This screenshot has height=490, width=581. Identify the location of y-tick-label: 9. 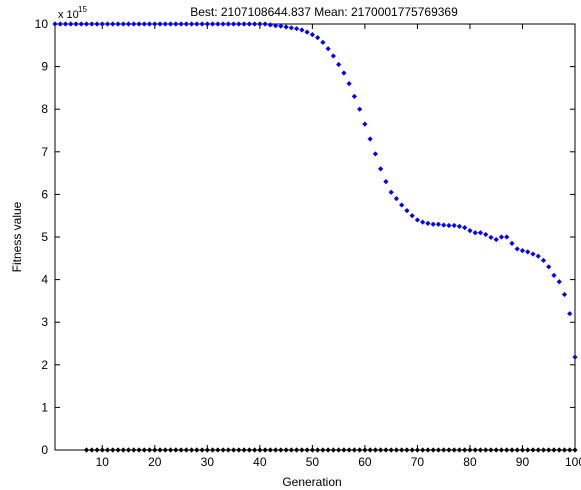
(44, 67).